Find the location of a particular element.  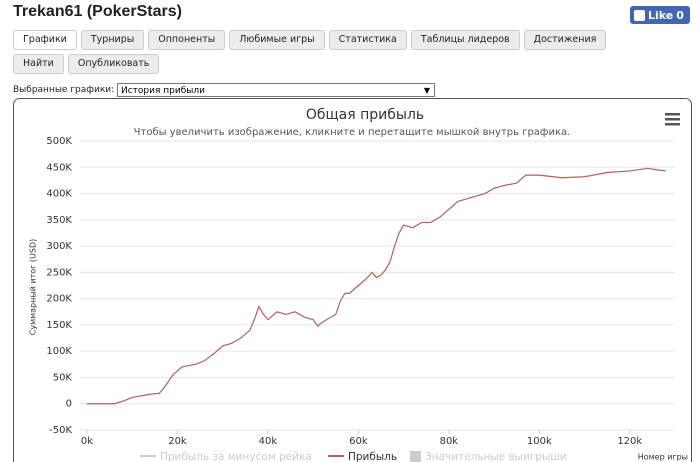

legend-label: Значительные выигрыши is located at coordinates (496, 456).